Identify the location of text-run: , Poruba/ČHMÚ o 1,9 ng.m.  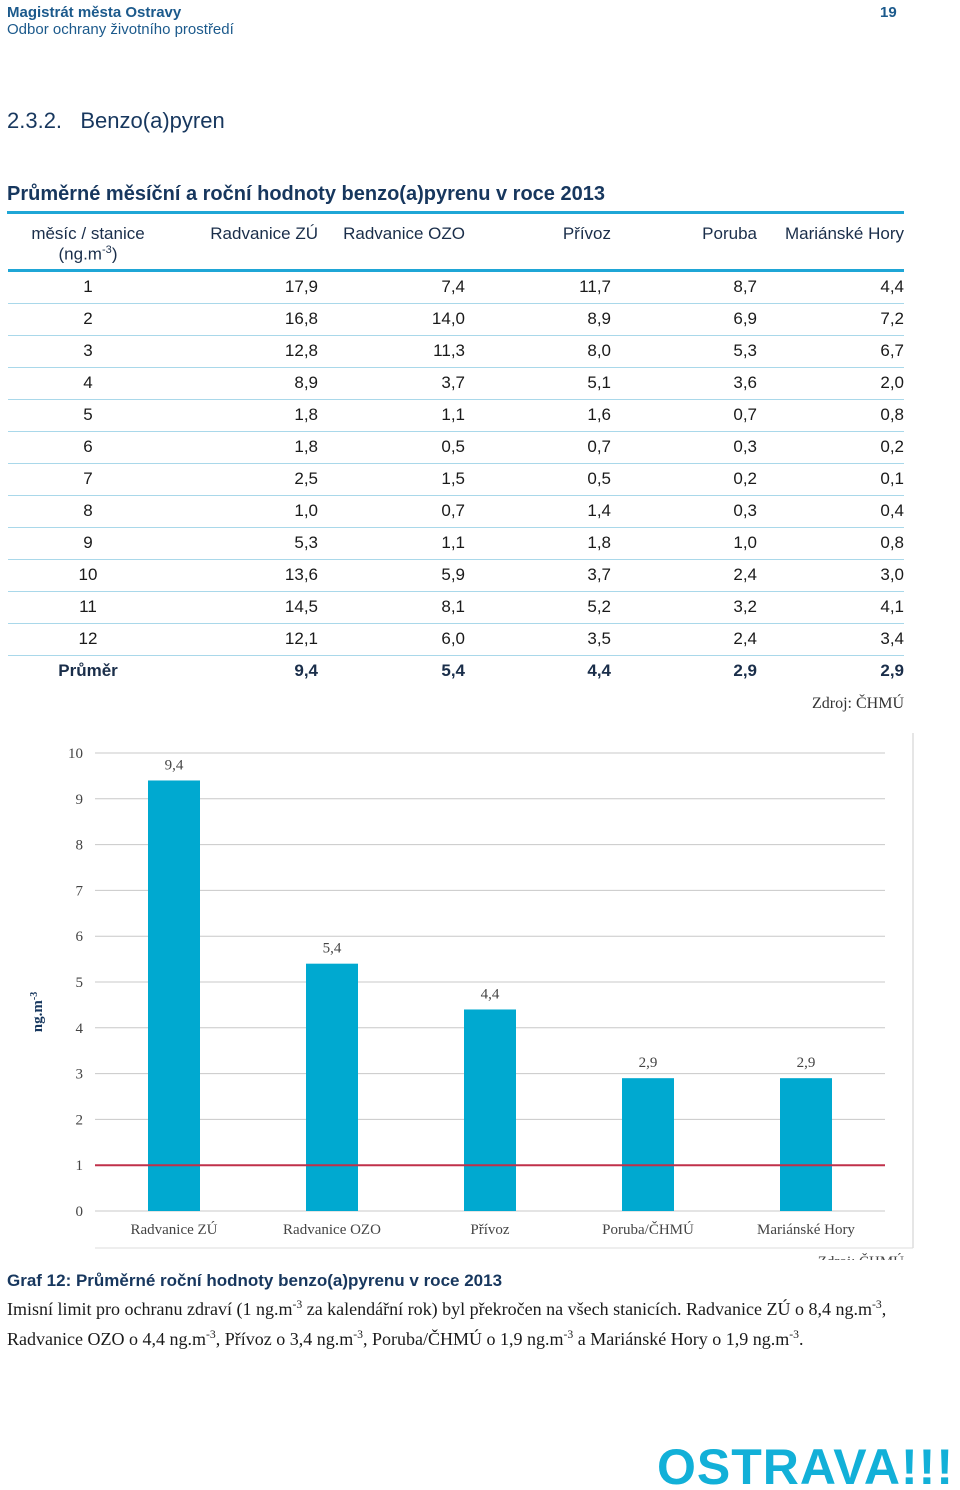
(463, 1339).